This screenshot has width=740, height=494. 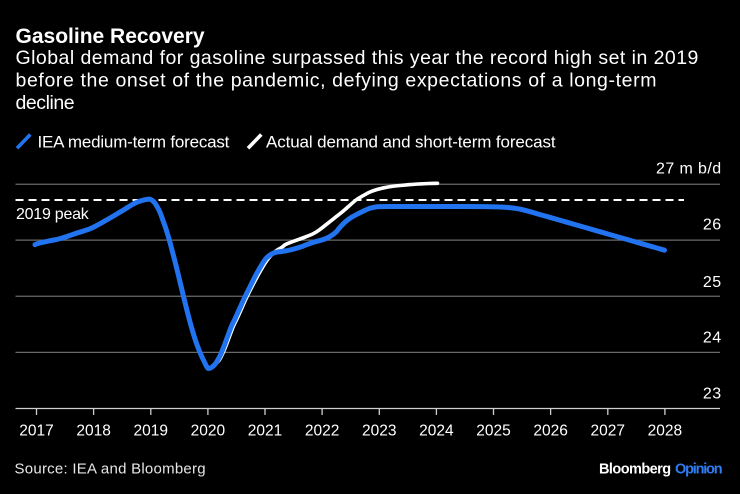 What do you see at coordinates (712, 394) in the screenshot?
I see `svg-text: 23` at bounding box center [712, 394].